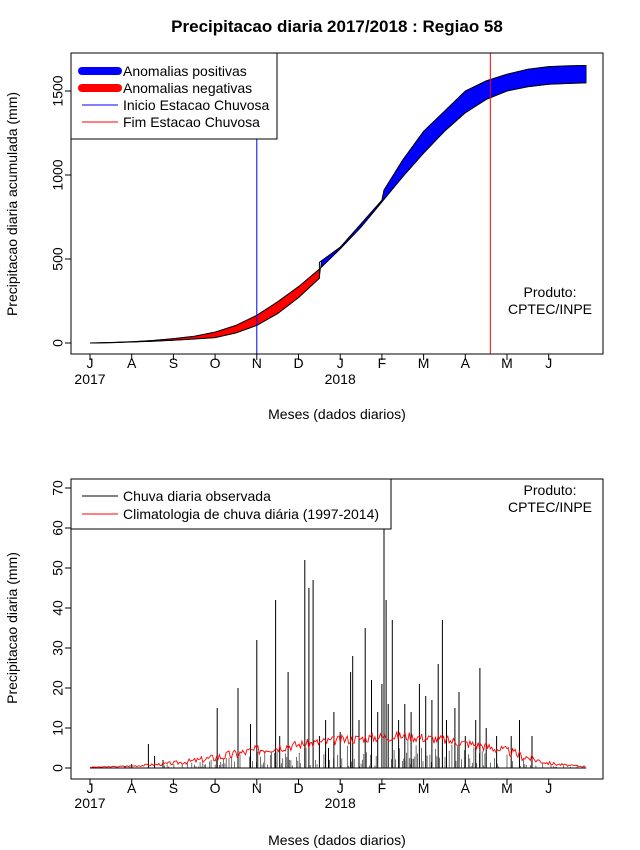  Describe the element at coordinates (550, 292) in the screenshot. I see `top-product-label: Produto:` at that location.